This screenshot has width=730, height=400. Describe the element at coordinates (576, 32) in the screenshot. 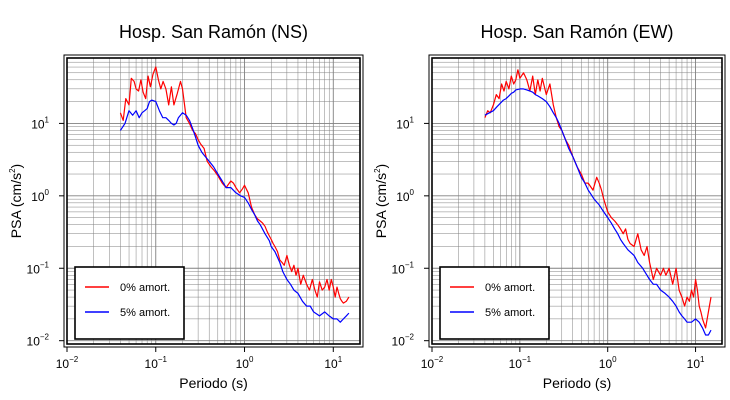

I see `chart-title: Hosp. San Ramón (EW)` at that location.